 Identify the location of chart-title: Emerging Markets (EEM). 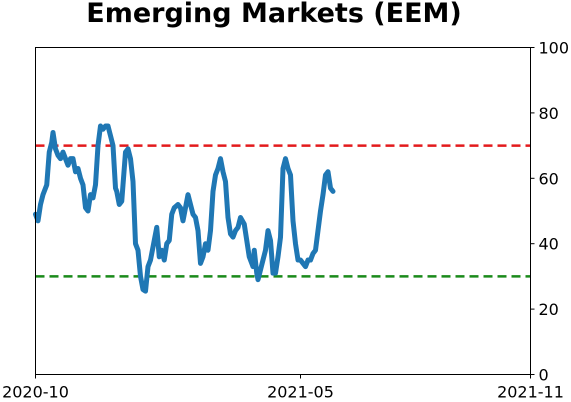
(274, 14).